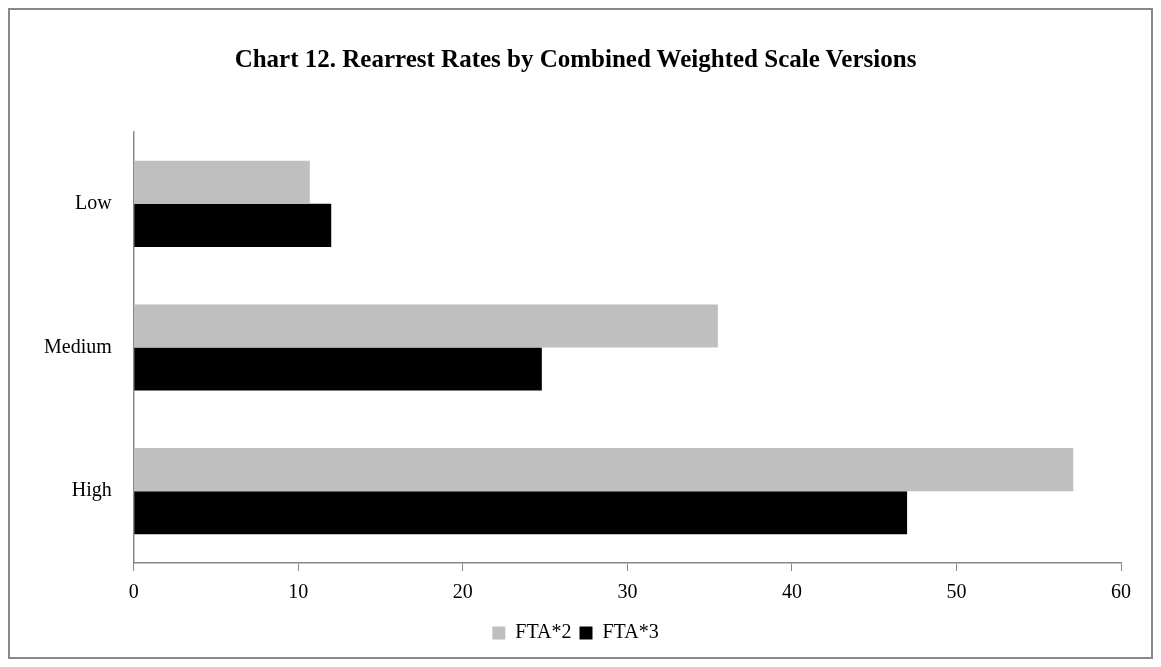  Describe the element at coordinates (1121, 591) in the screenshot. I see `x-tick-label: 60` at that location.